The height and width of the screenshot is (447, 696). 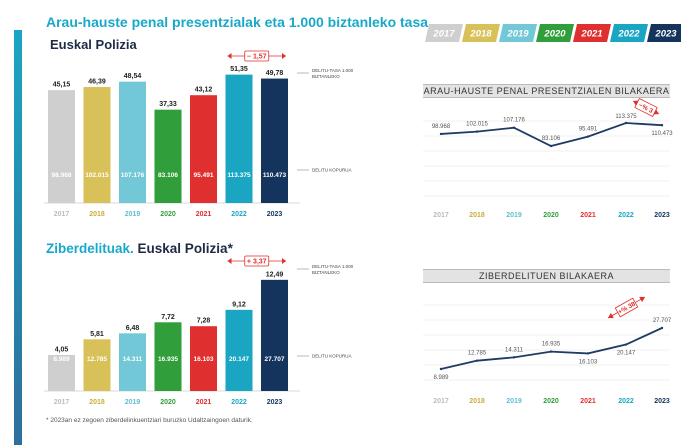 I want to click on count-label-2020: 83.106, so click(x=168, y=175).